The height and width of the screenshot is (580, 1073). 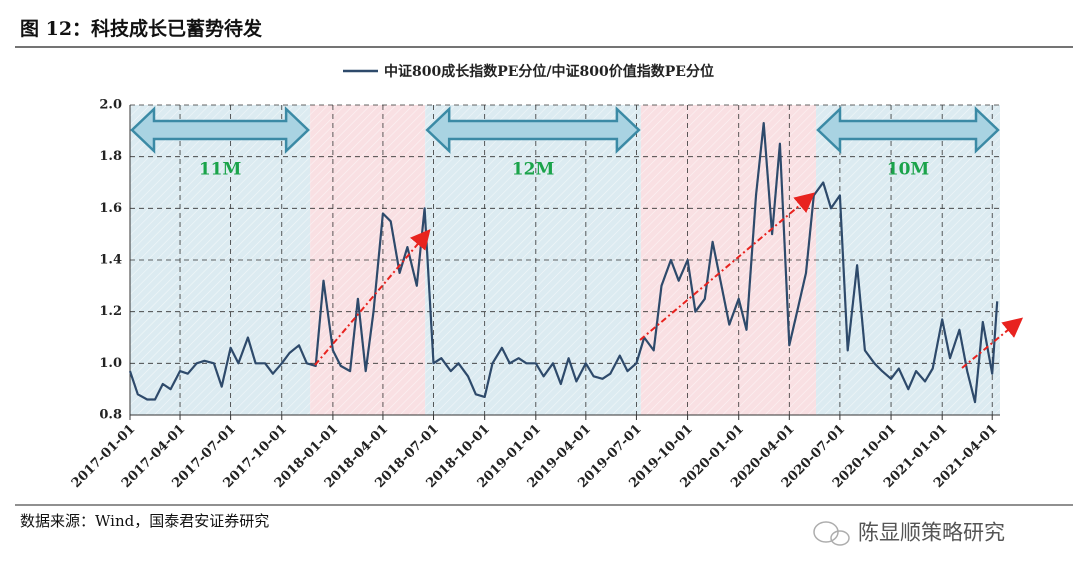 What do you see at coordinates (931, 533) in the screenshot?
I see `watermark: 陈显顺策略研究` at bounding box center [931, 533].